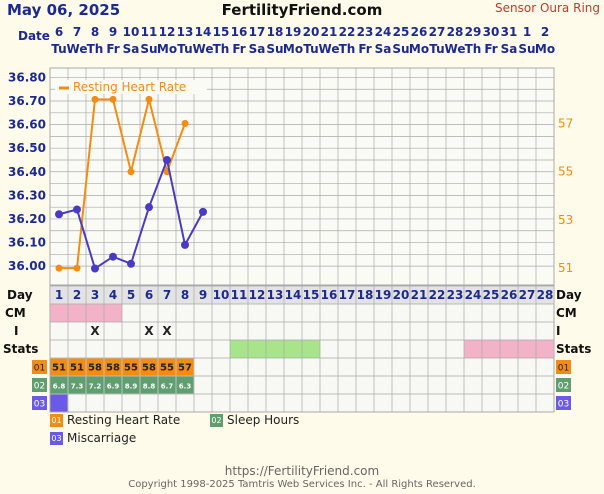 The image size is (604, 494). I want to click on row-label-left: I, so click(16, 331).